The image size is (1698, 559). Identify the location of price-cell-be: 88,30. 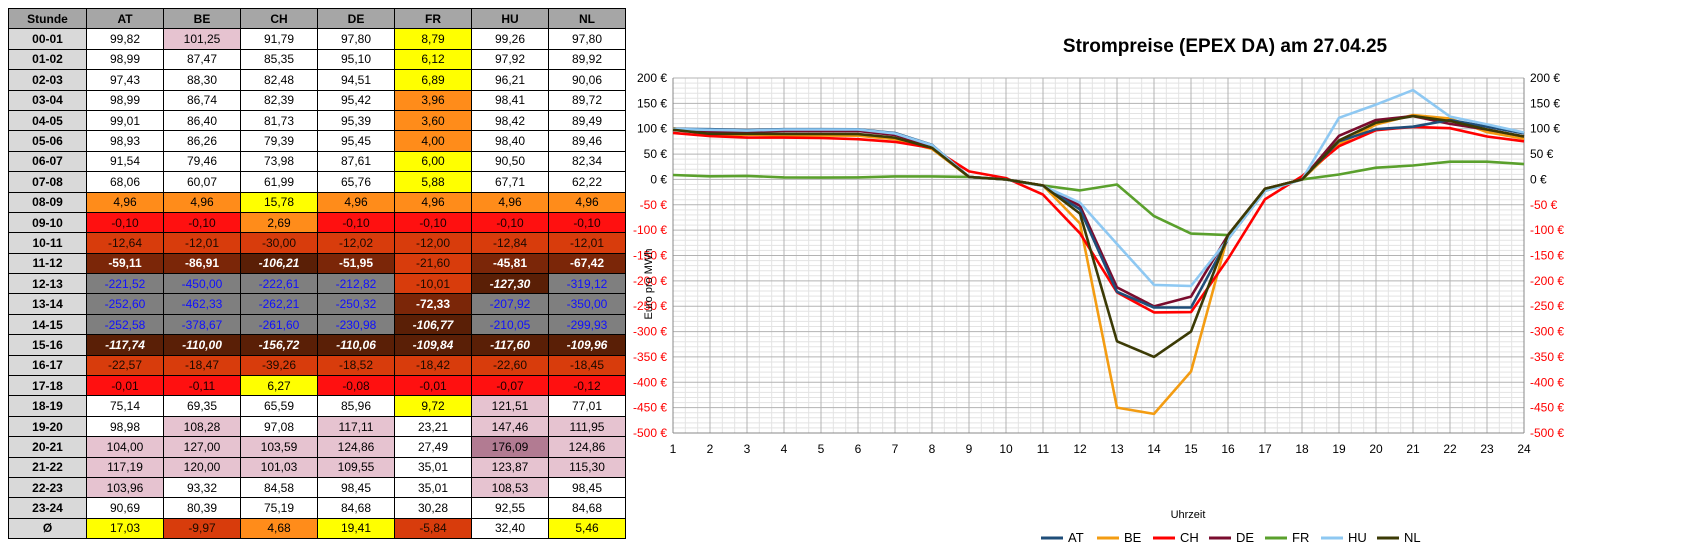
(202, 80).